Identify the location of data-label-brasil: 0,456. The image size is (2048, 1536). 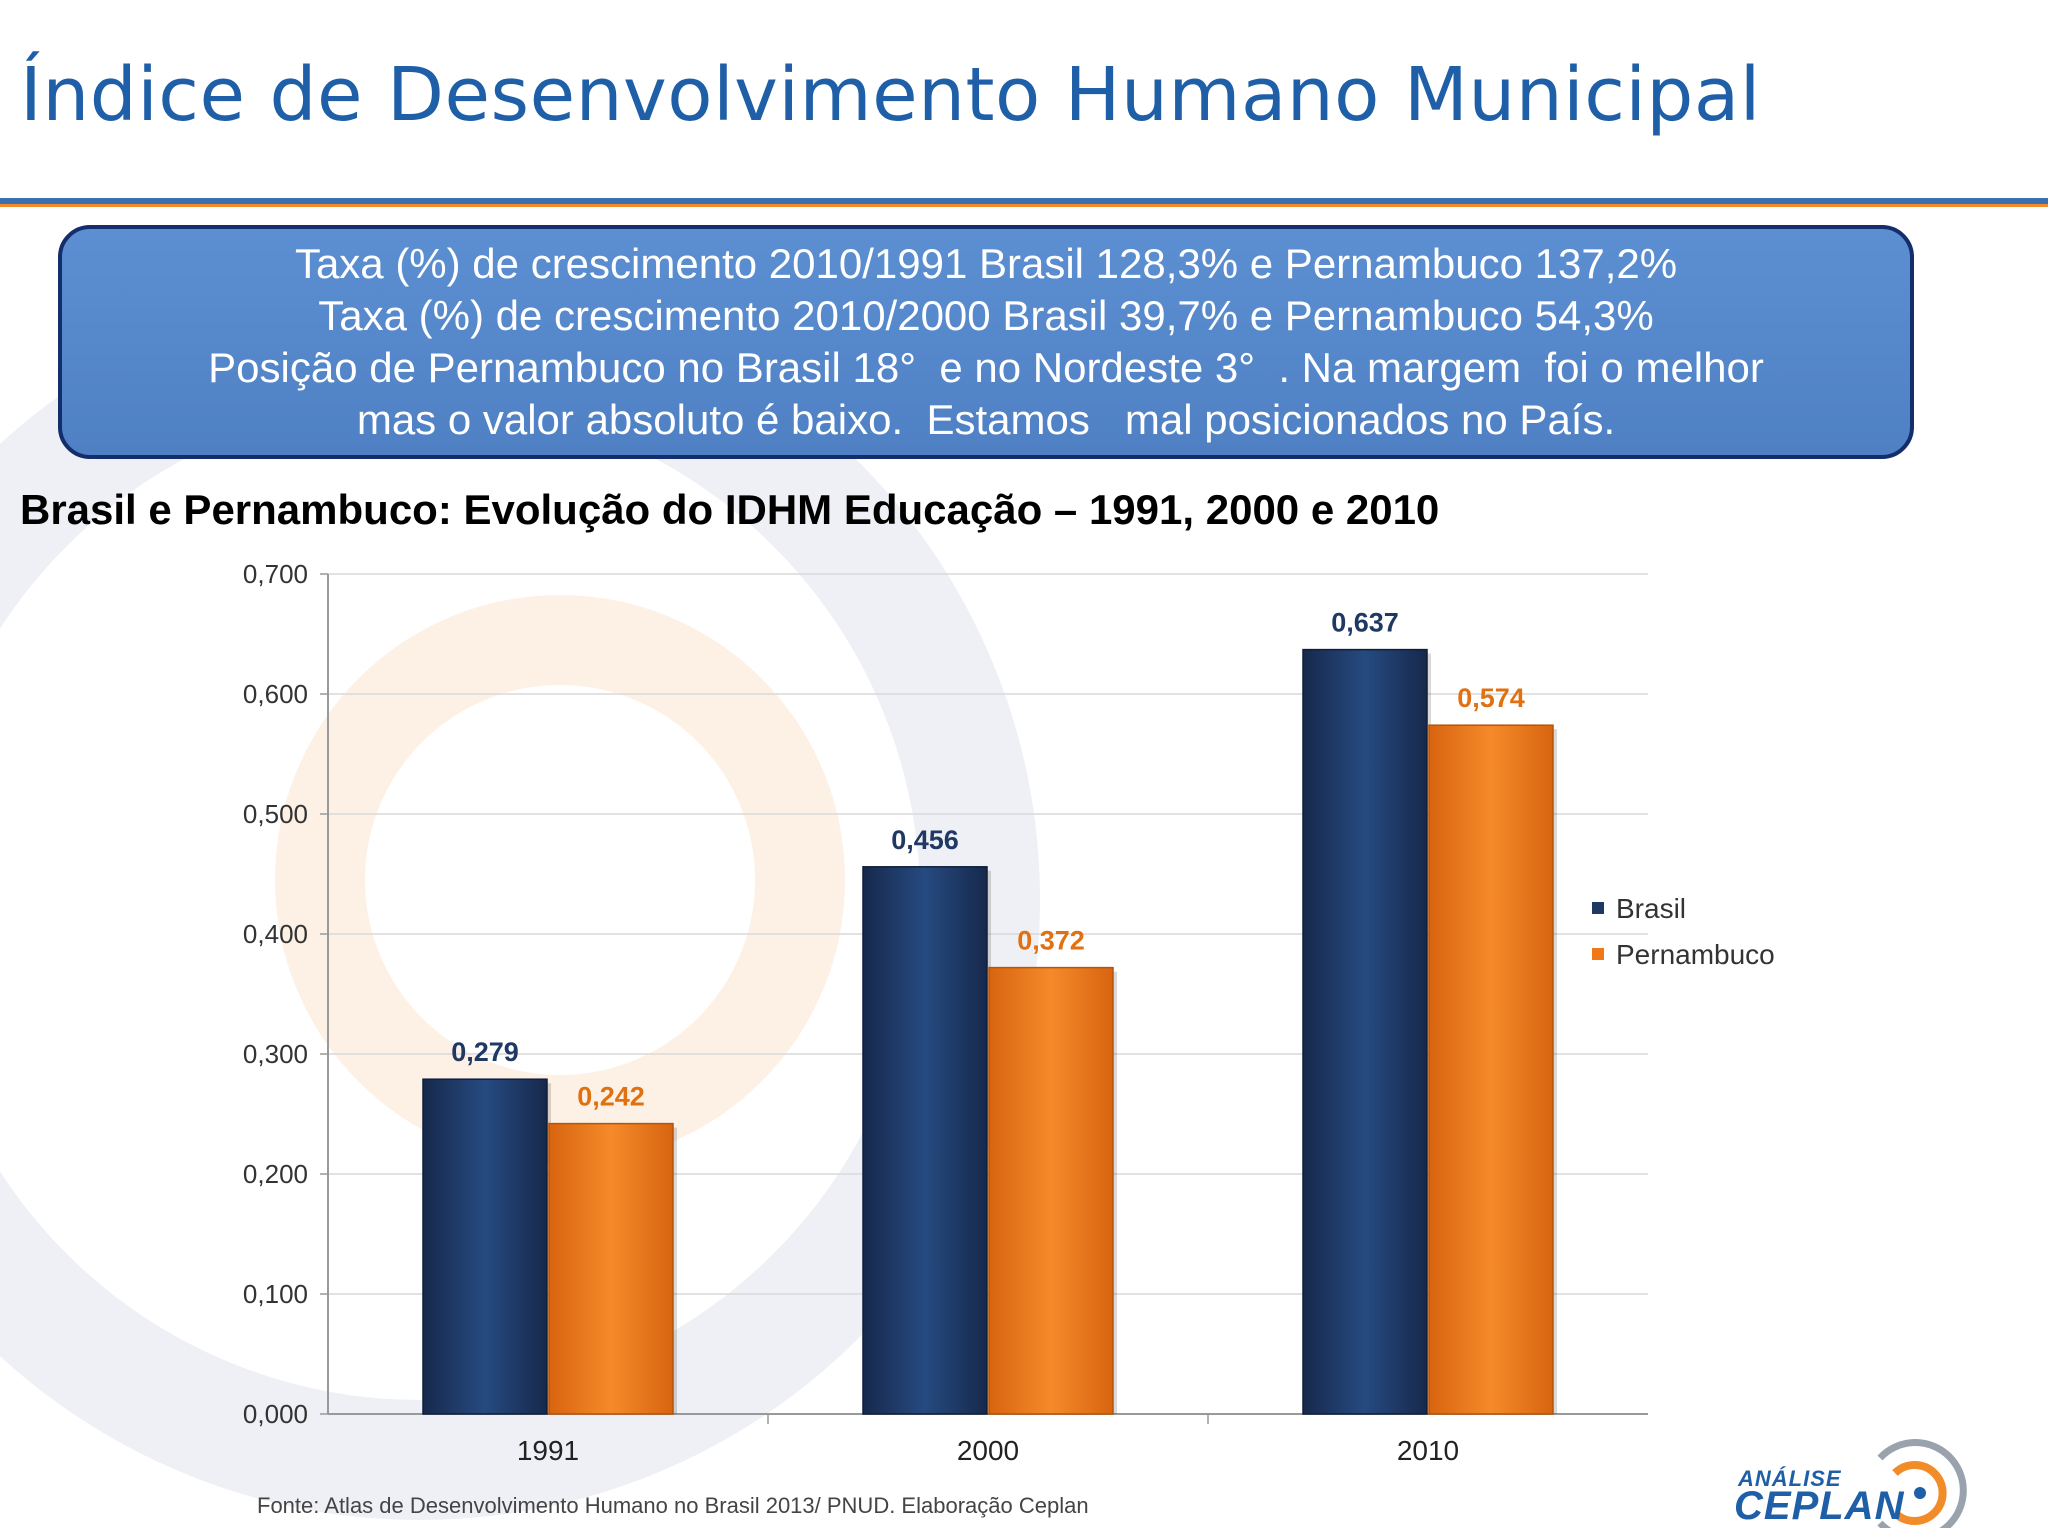
(925, 840).